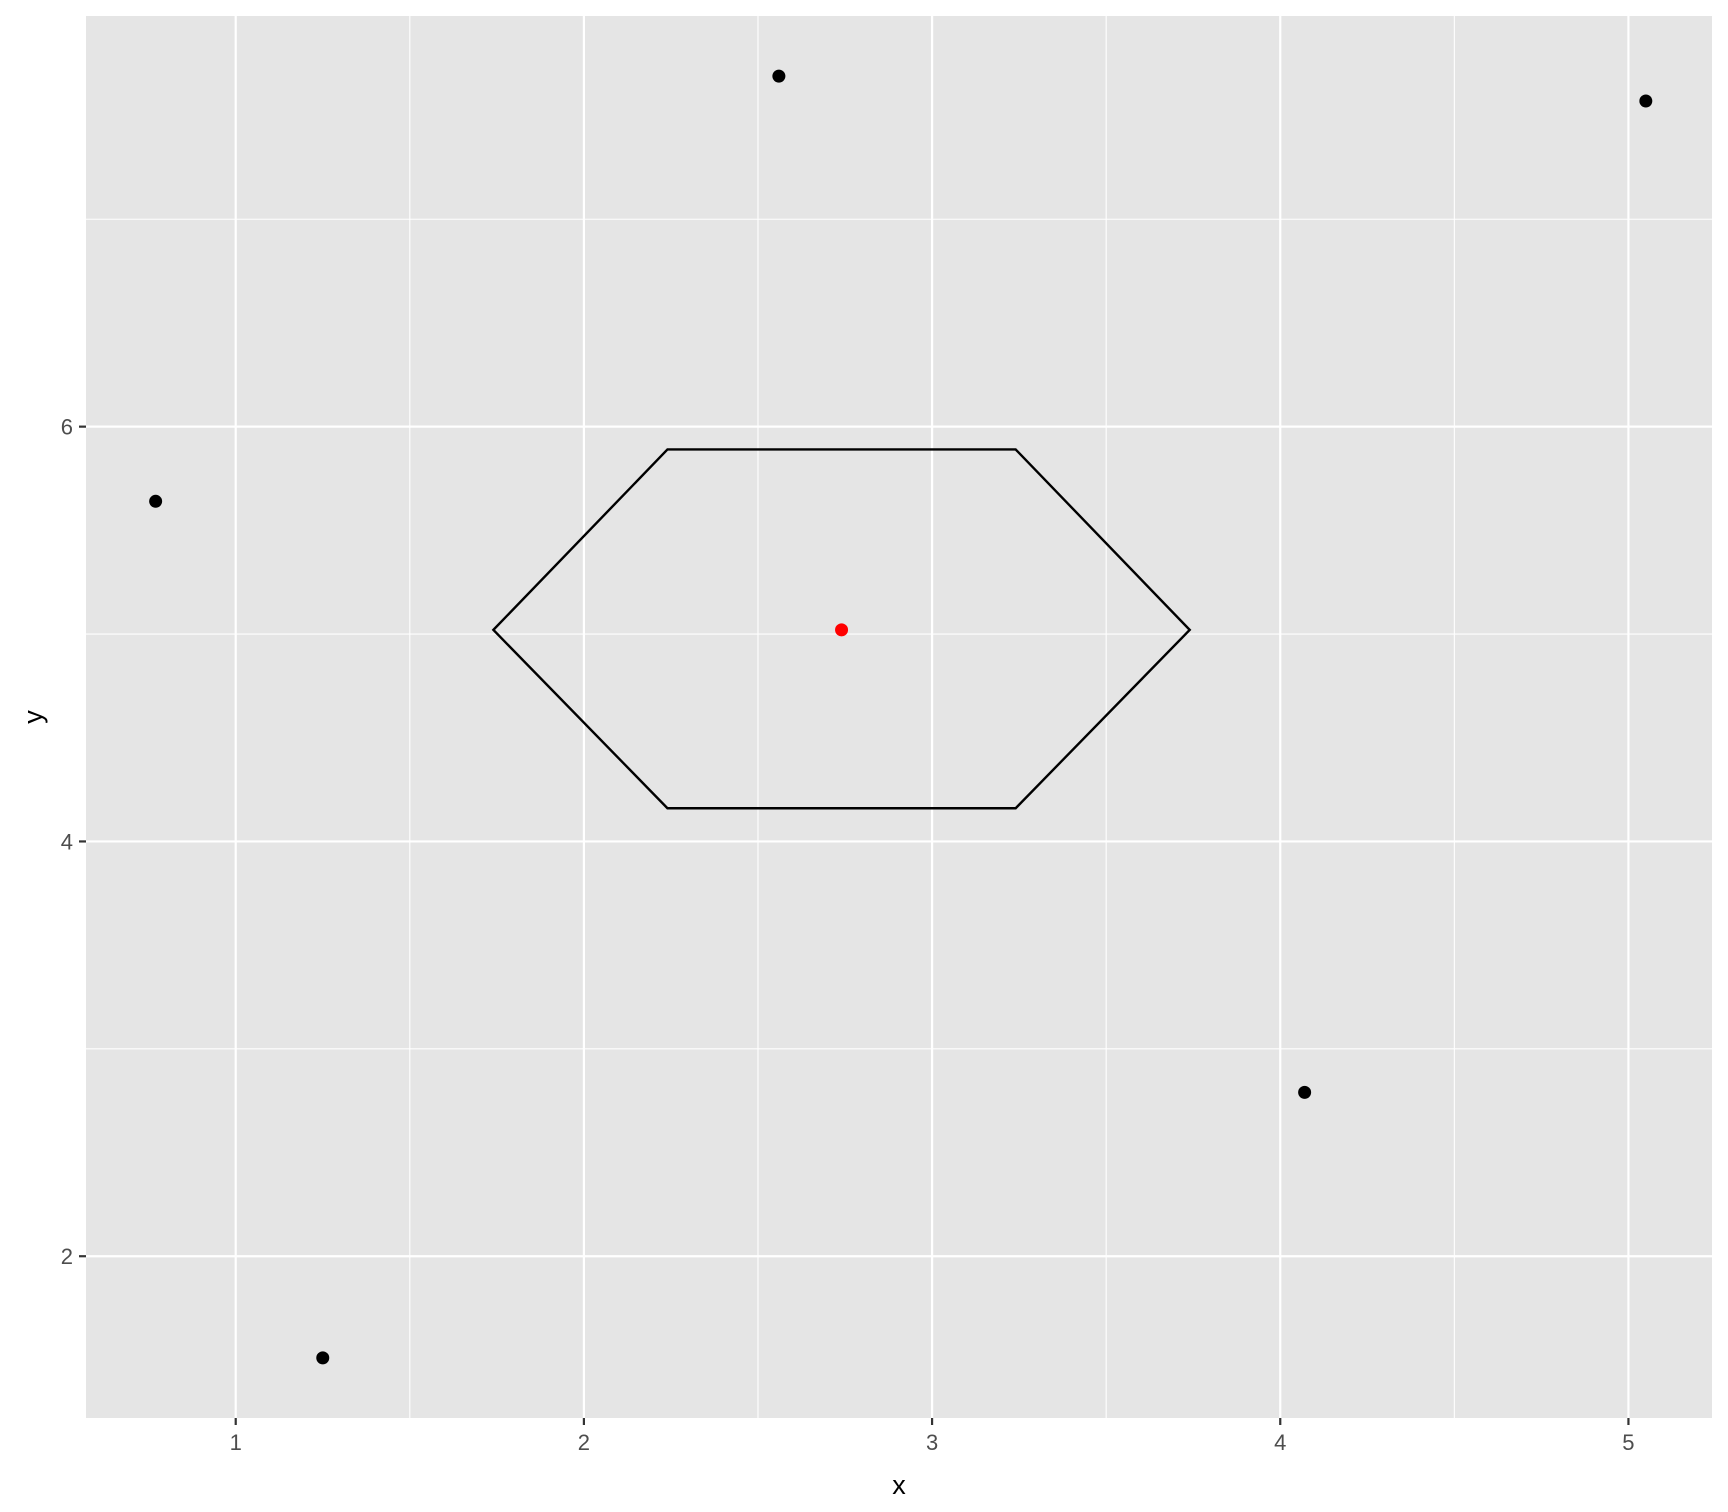  Describe the element at coordinates (67, 427) in the screenshot. I see `y-tick-label: 6` at that location.